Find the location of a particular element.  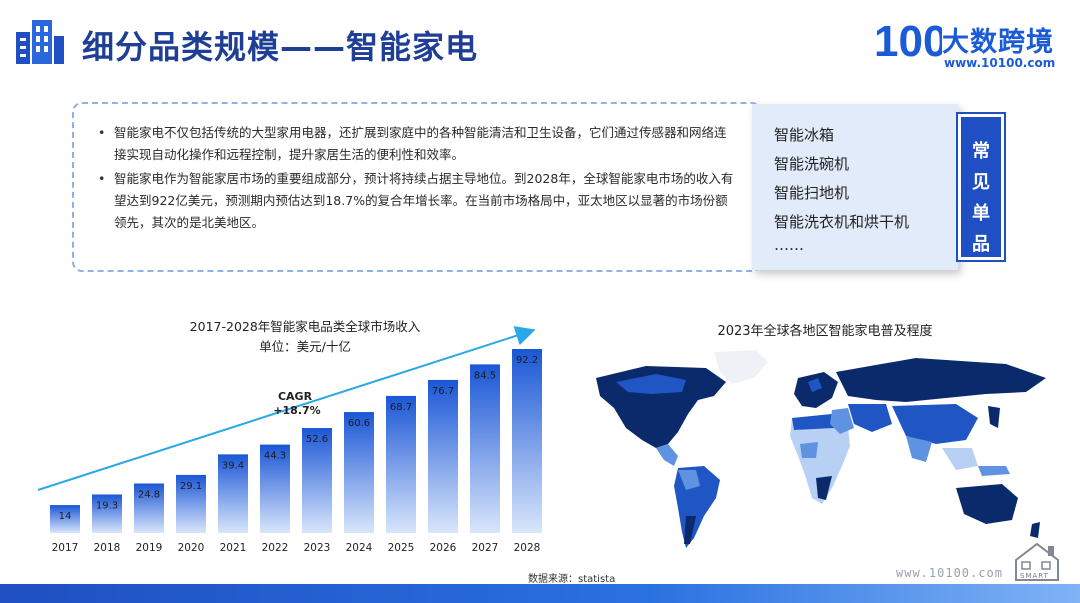

x-tick-label: 2028 is located at coordinates (527, 548).